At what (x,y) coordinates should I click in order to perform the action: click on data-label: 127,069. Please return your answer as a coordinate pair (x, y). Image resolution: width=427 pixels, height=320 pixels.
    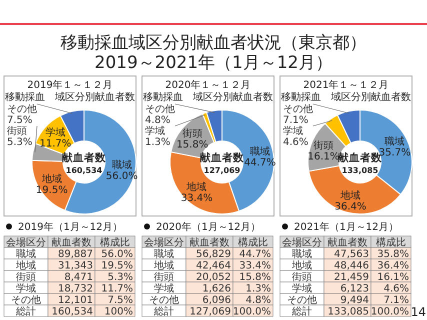
    Looking at the image, I should click on (210, 312).